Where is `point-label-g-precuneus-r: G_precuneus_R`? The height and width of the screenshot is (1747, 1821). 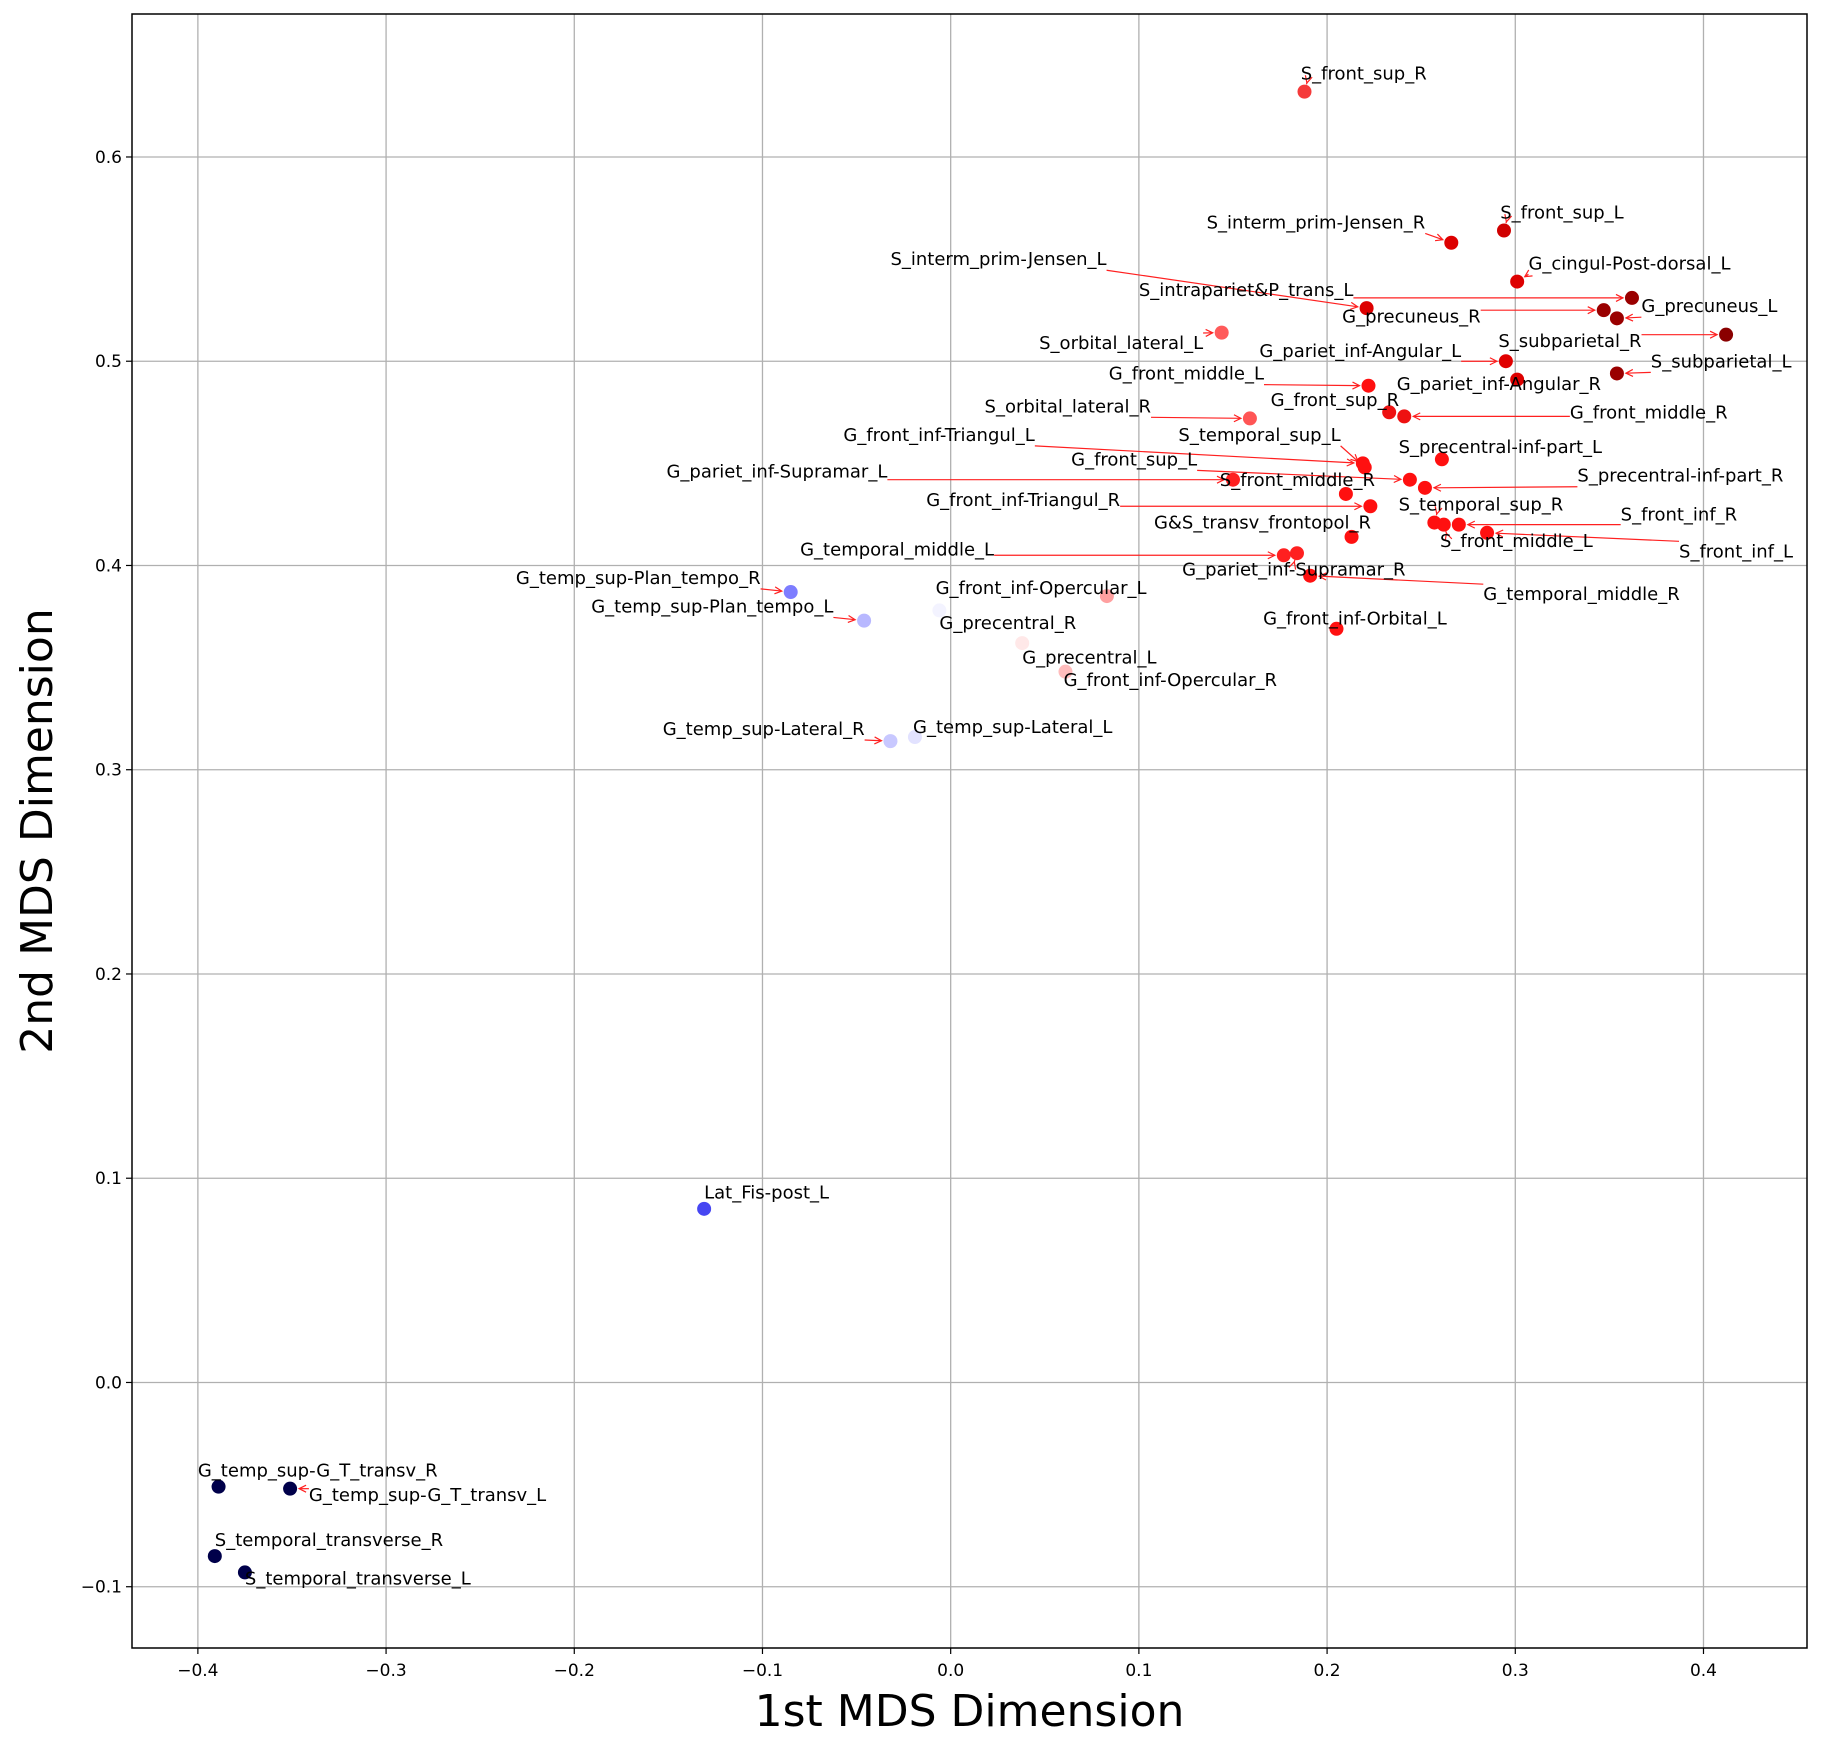 point-label-g-precuneus-r: G_precuneus_R is located at coordinates (1411, 316).